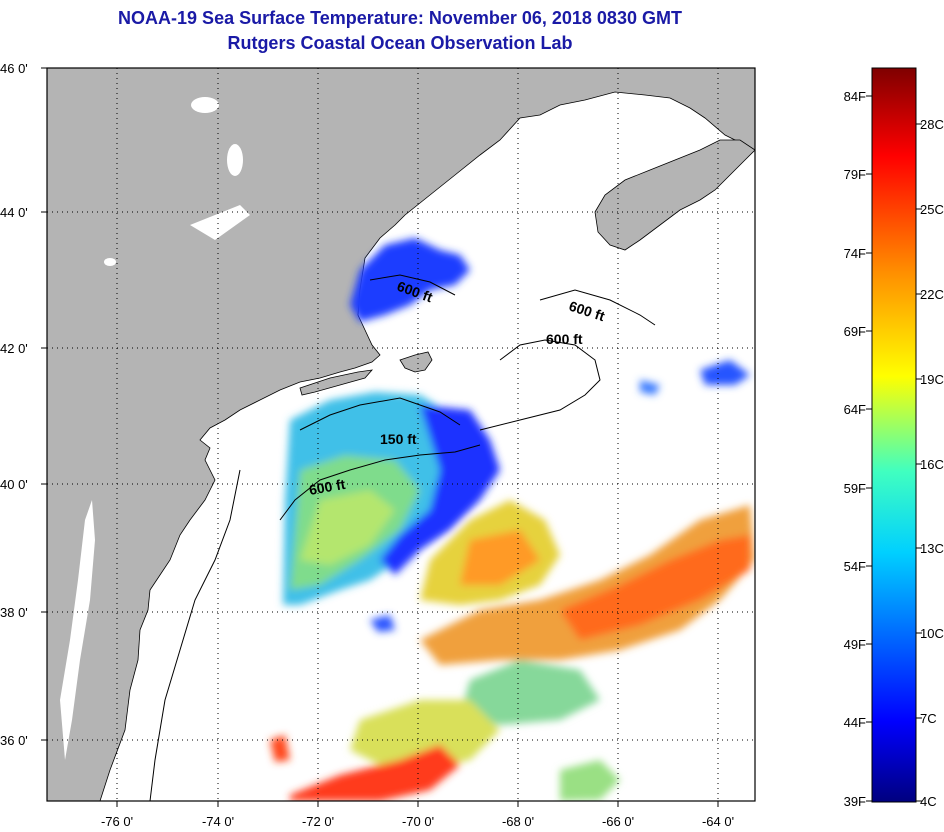  Describe the element at coordinates (932, 548) in the screenshot. I see `colorbar-c-label: 13C` at that location.